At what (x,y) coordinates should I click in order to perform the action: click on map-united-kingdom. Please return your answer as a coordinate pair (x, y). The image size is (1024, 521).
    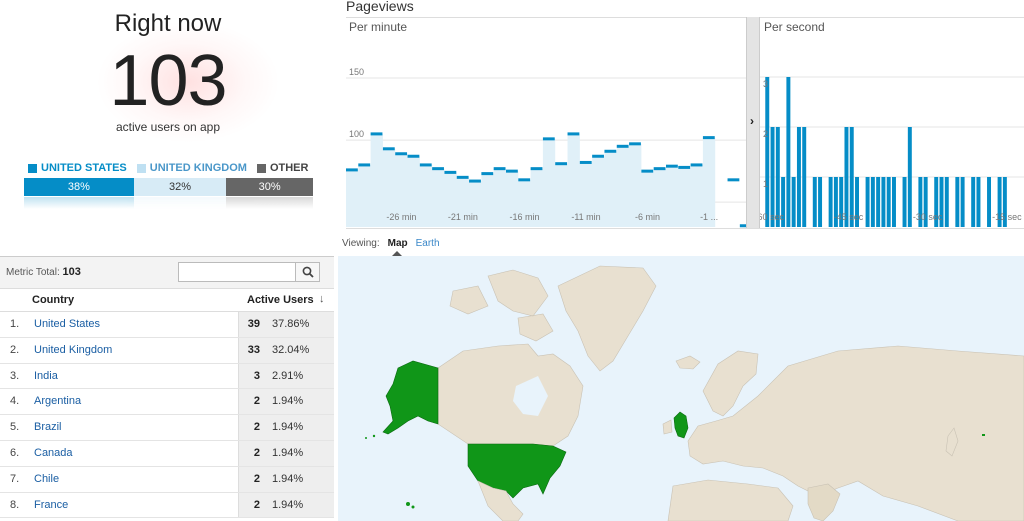
    Looking at the image, I should click on (681, 425).